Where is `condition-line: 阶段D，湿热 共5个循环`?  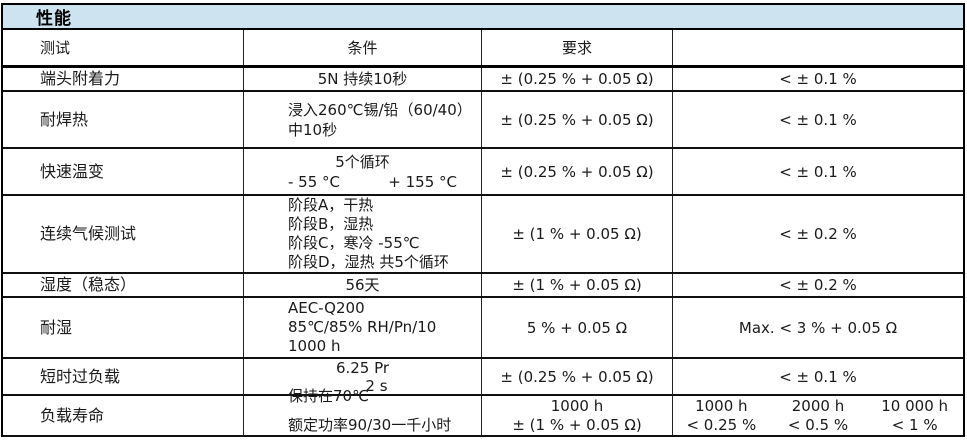
condition-line: 阶段D，湿热 共5个循环 is located at coordinates (368, 262).